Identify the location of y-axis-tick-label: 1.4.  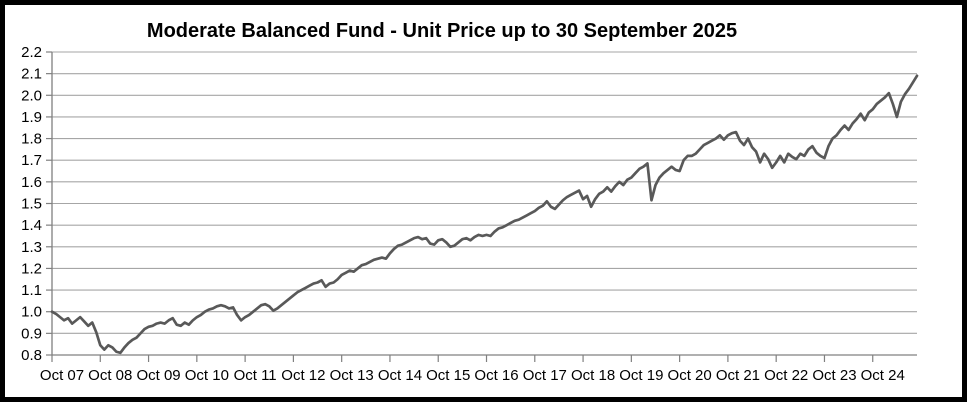
(31, 225).